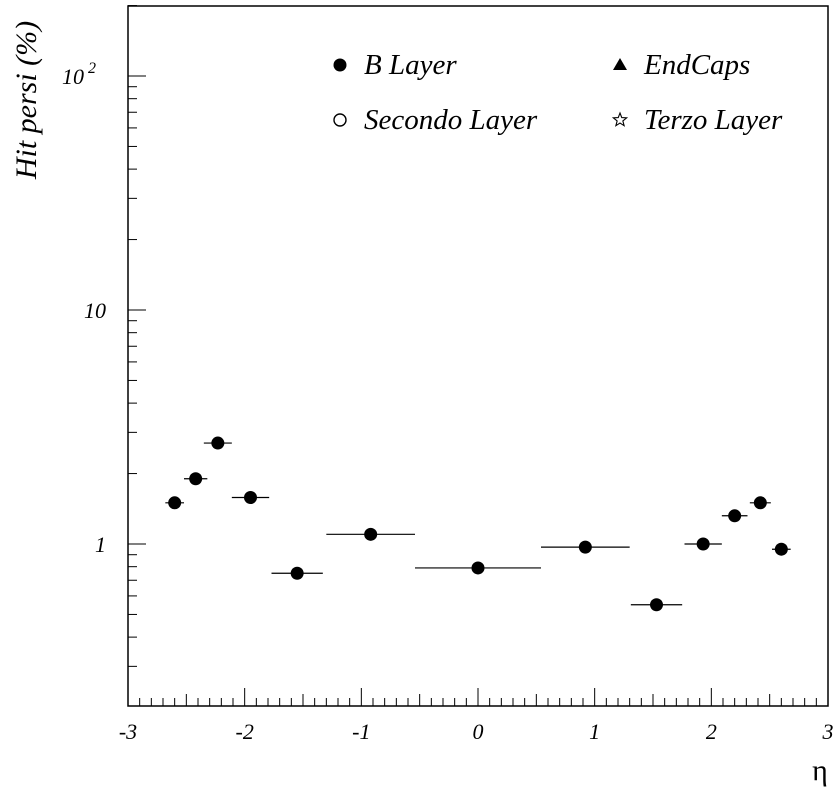  I want to click on legend-label: EndCaps, so click(696, 65).